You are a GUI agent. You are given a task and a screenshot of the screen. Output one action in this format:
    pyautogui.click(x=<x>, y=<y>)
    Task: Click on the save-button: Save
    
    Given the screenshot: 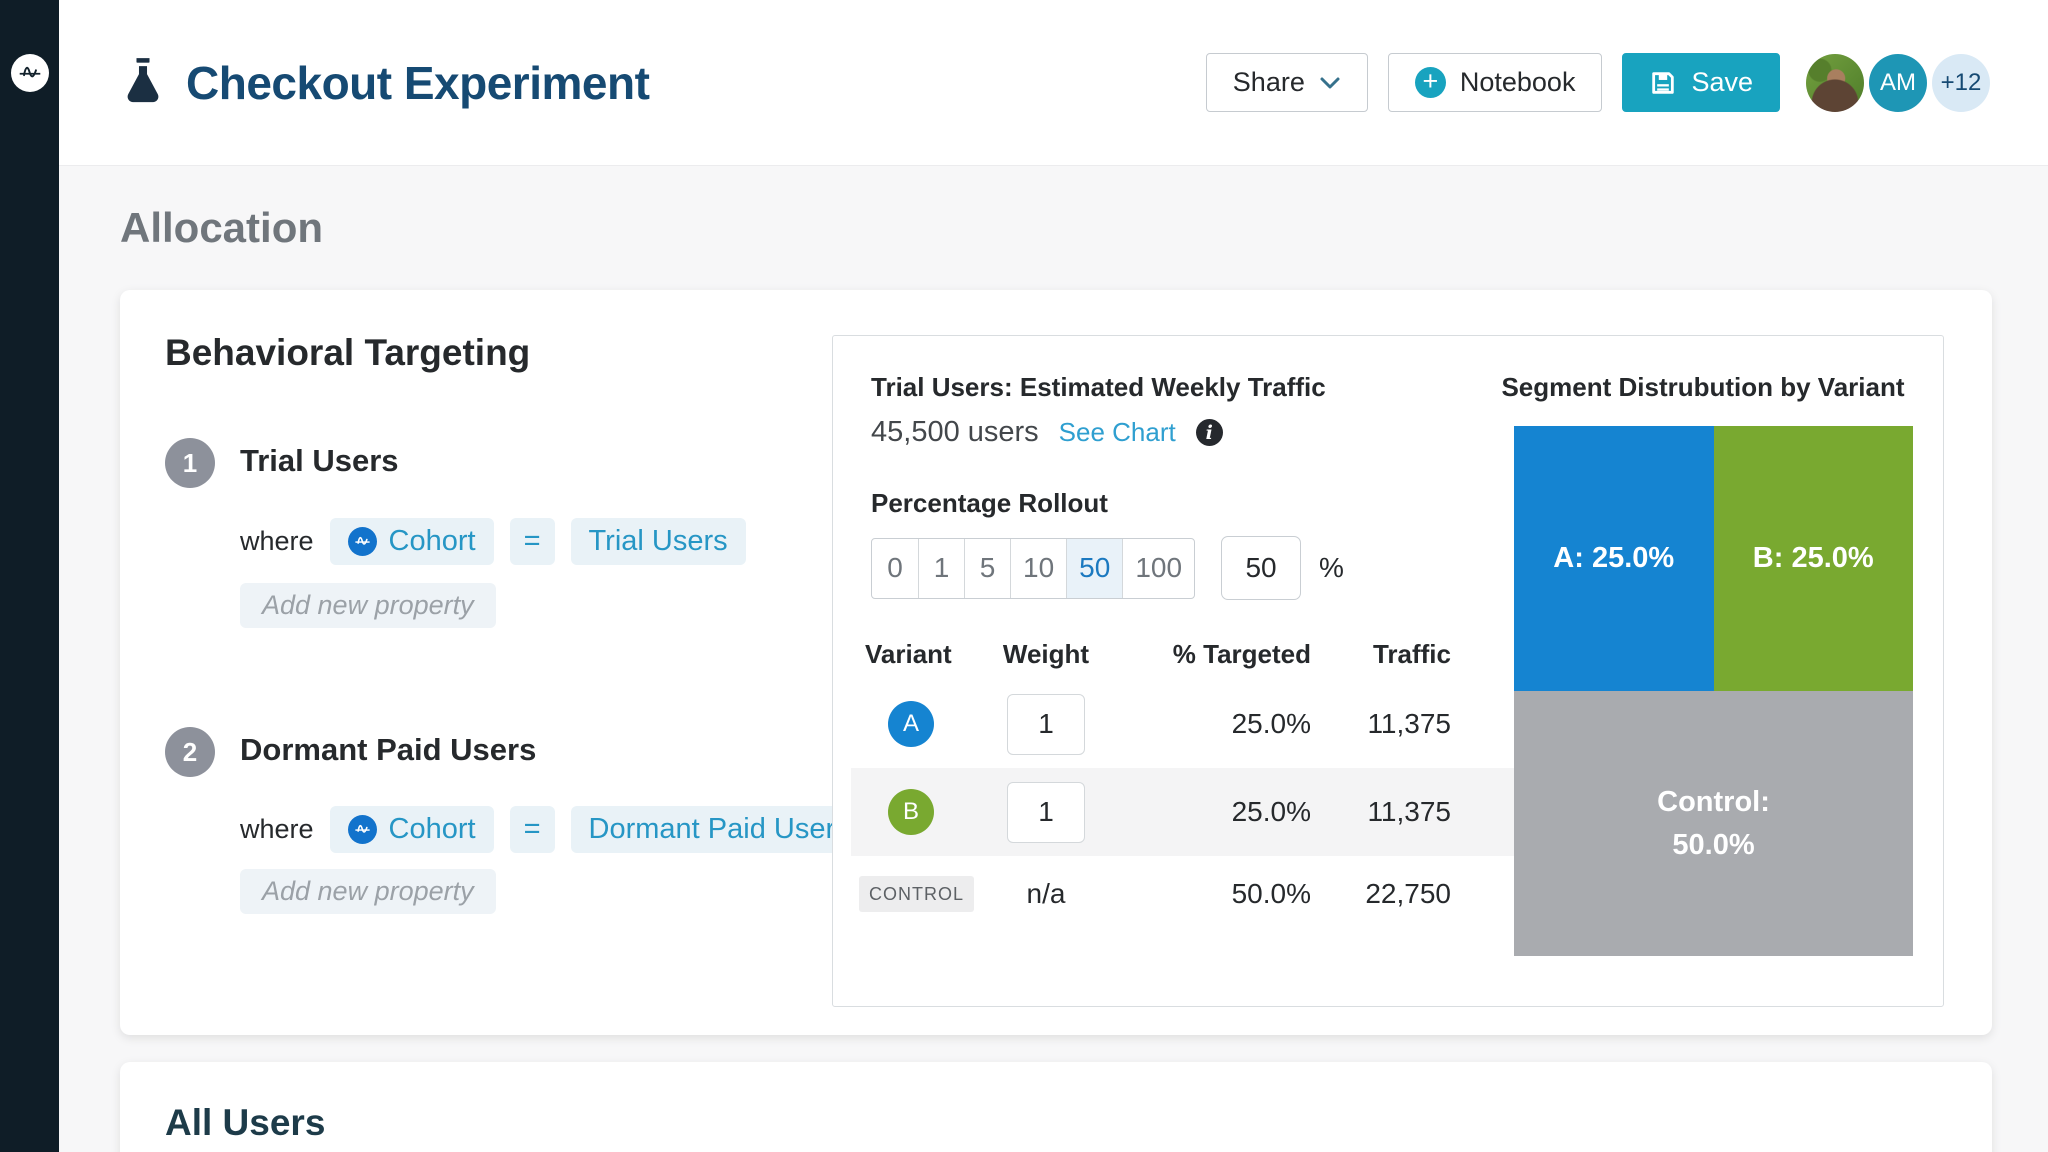 What is the action you would take?
    pyautogui.click(x=1701, y=82)
    